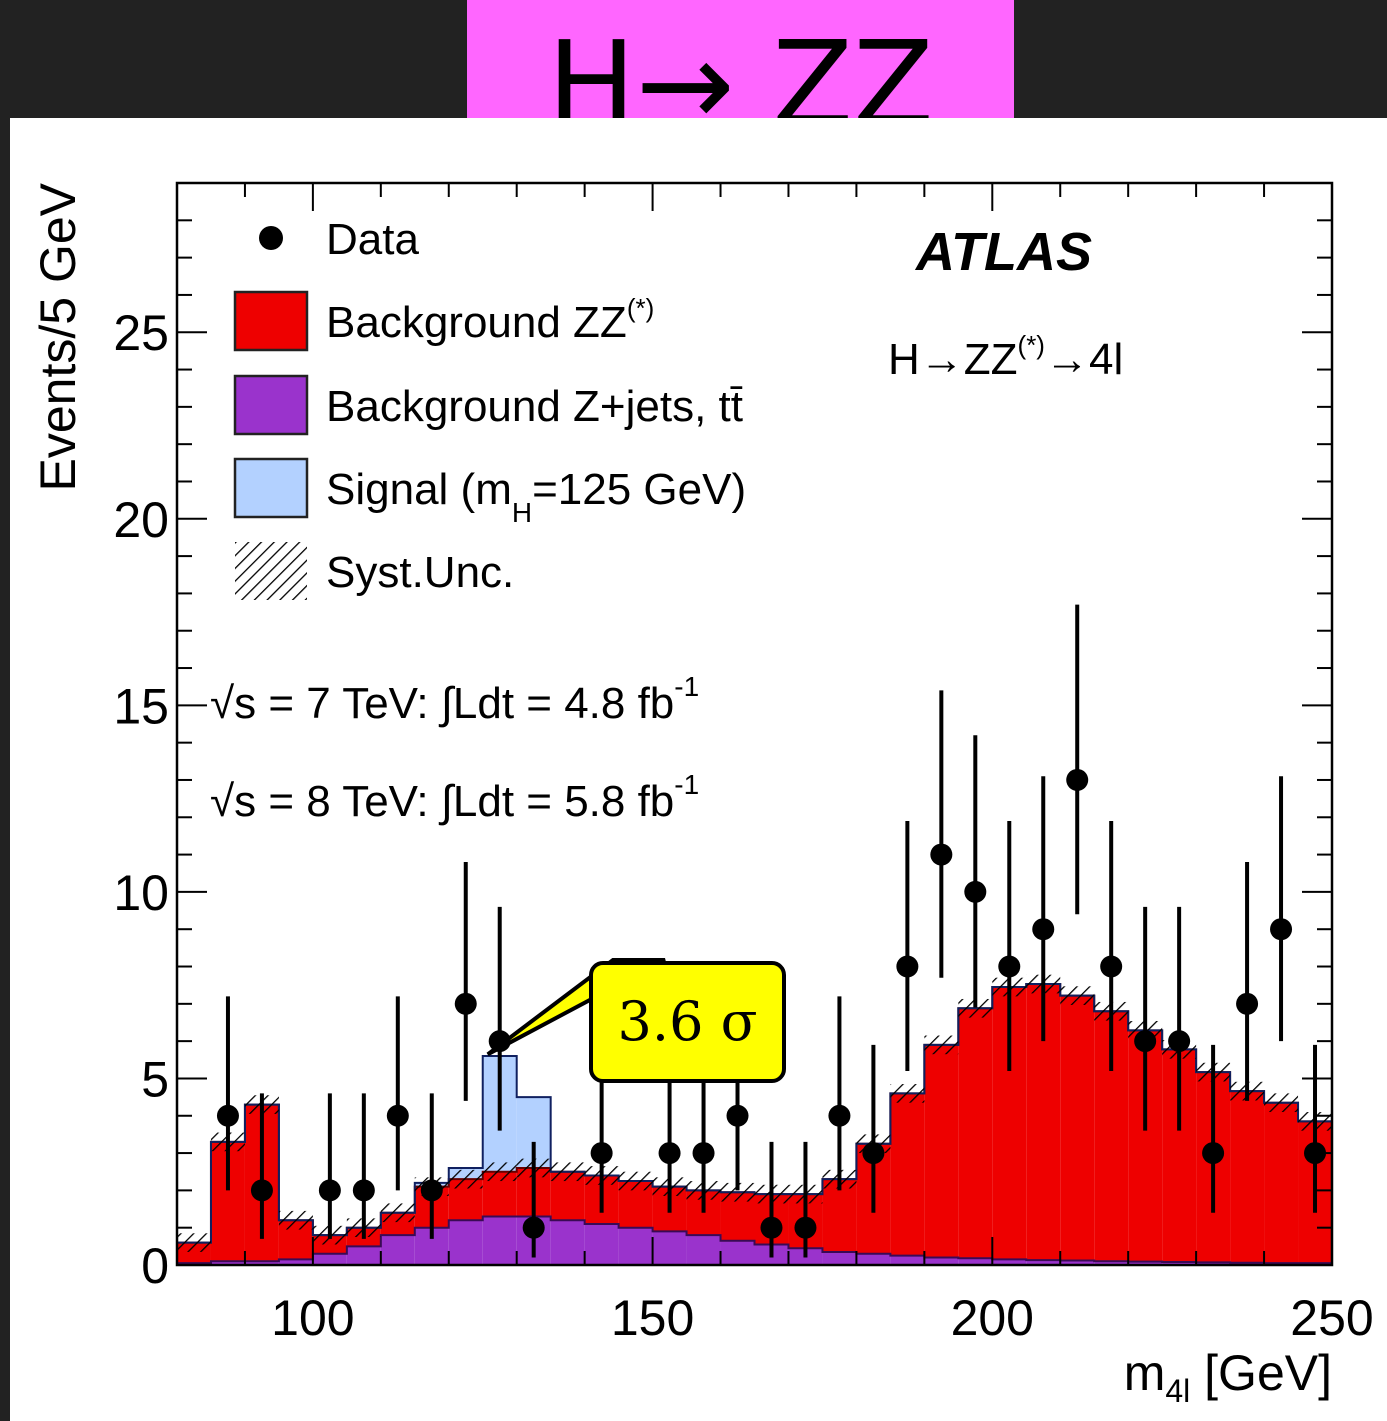 The image size is (1387, 1421). What do you see at coordinates (576, 1007) in the screenshot?
I see `callout-pointer` at bounding box center [576, 1007].